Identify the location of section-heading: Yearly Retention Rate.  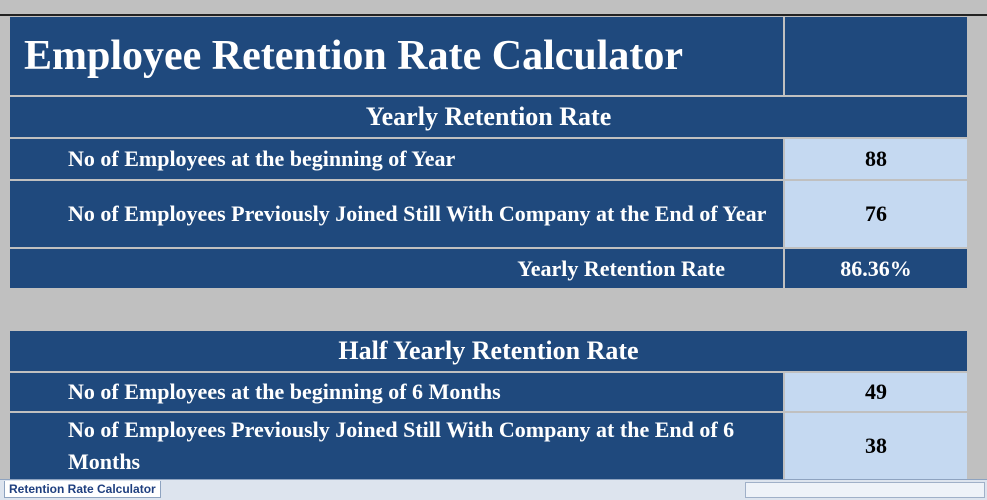
(488, 117).